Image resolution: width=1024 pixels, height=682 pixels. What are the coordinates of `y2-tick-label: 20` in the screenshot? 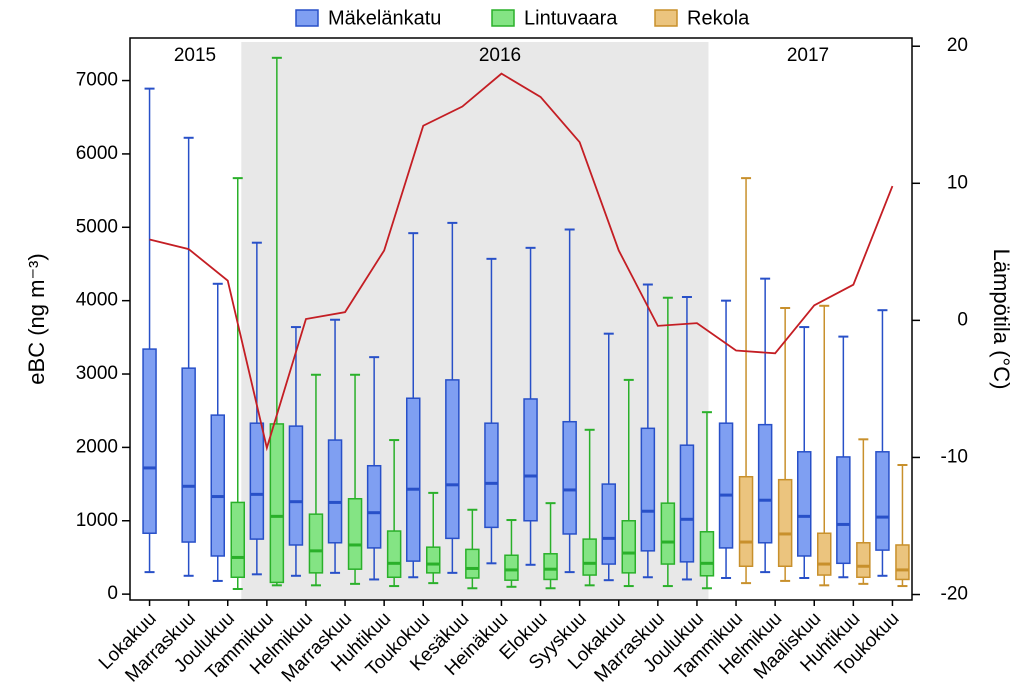 It's located at (957, 45).